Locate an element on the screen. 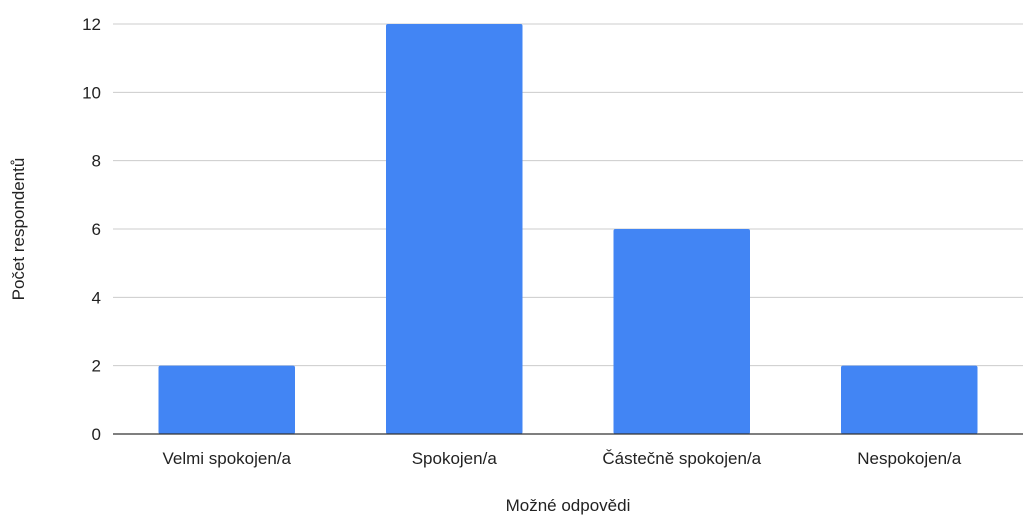 This screenshot has height=518, width=1023. x-tick-label: Nespokojen/a is located at coordinates (909, 458).